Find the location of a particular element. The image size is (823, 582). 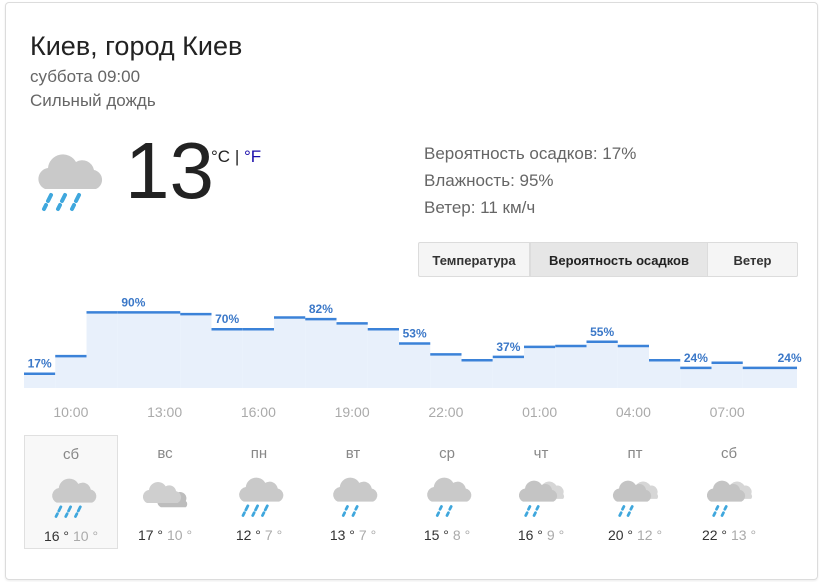

hour-label: 07:00 is located at coordinates (727, 412).